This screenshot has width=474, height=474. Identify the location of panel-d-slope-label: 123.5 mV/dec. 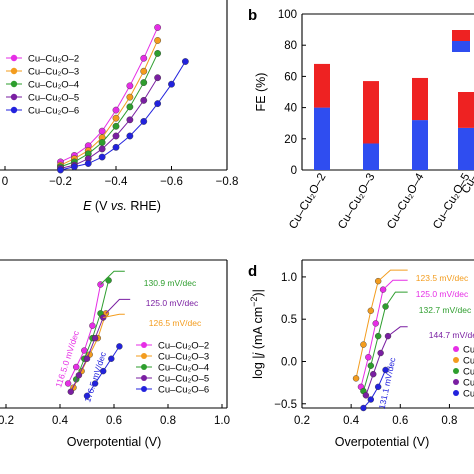
(442, 278).